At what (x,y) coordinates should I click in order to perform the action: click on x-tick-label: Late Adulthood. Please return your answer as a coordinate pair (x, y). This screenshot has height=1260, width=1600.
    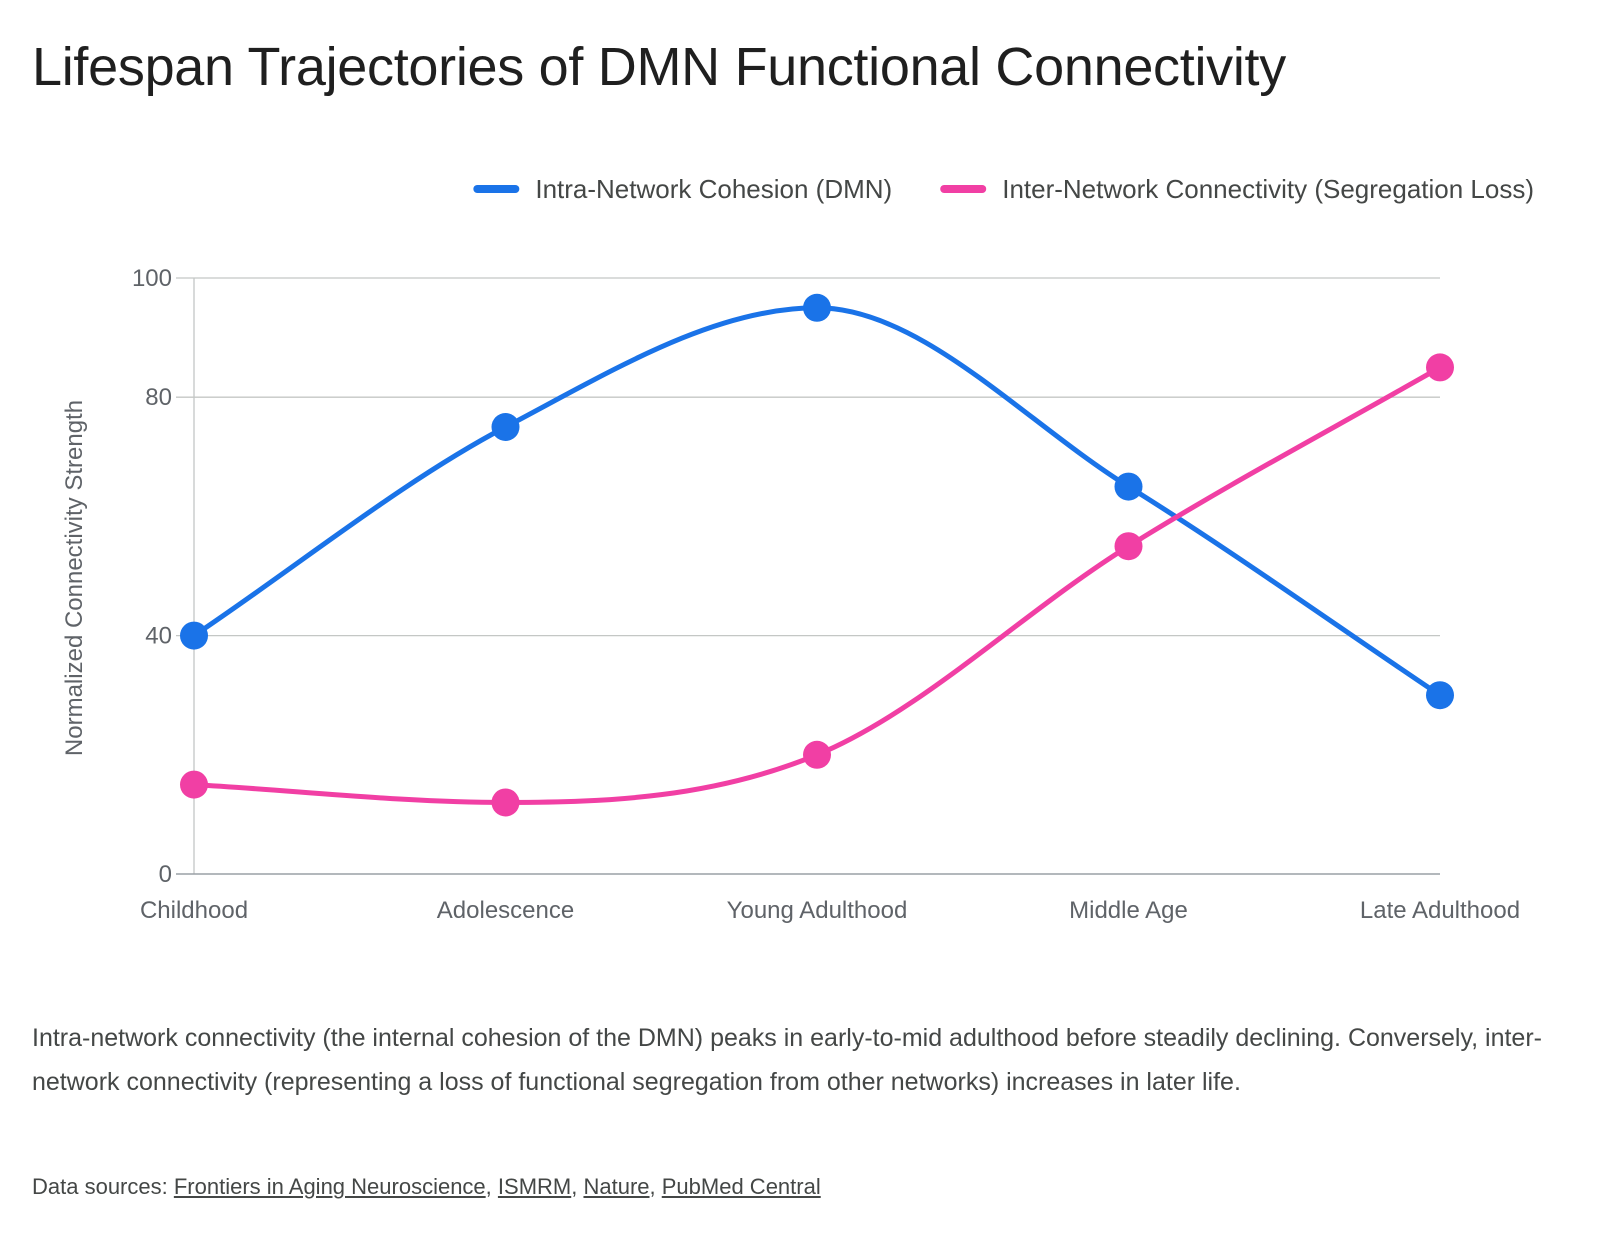
    Looking at the image, I should click on (1440, 910).